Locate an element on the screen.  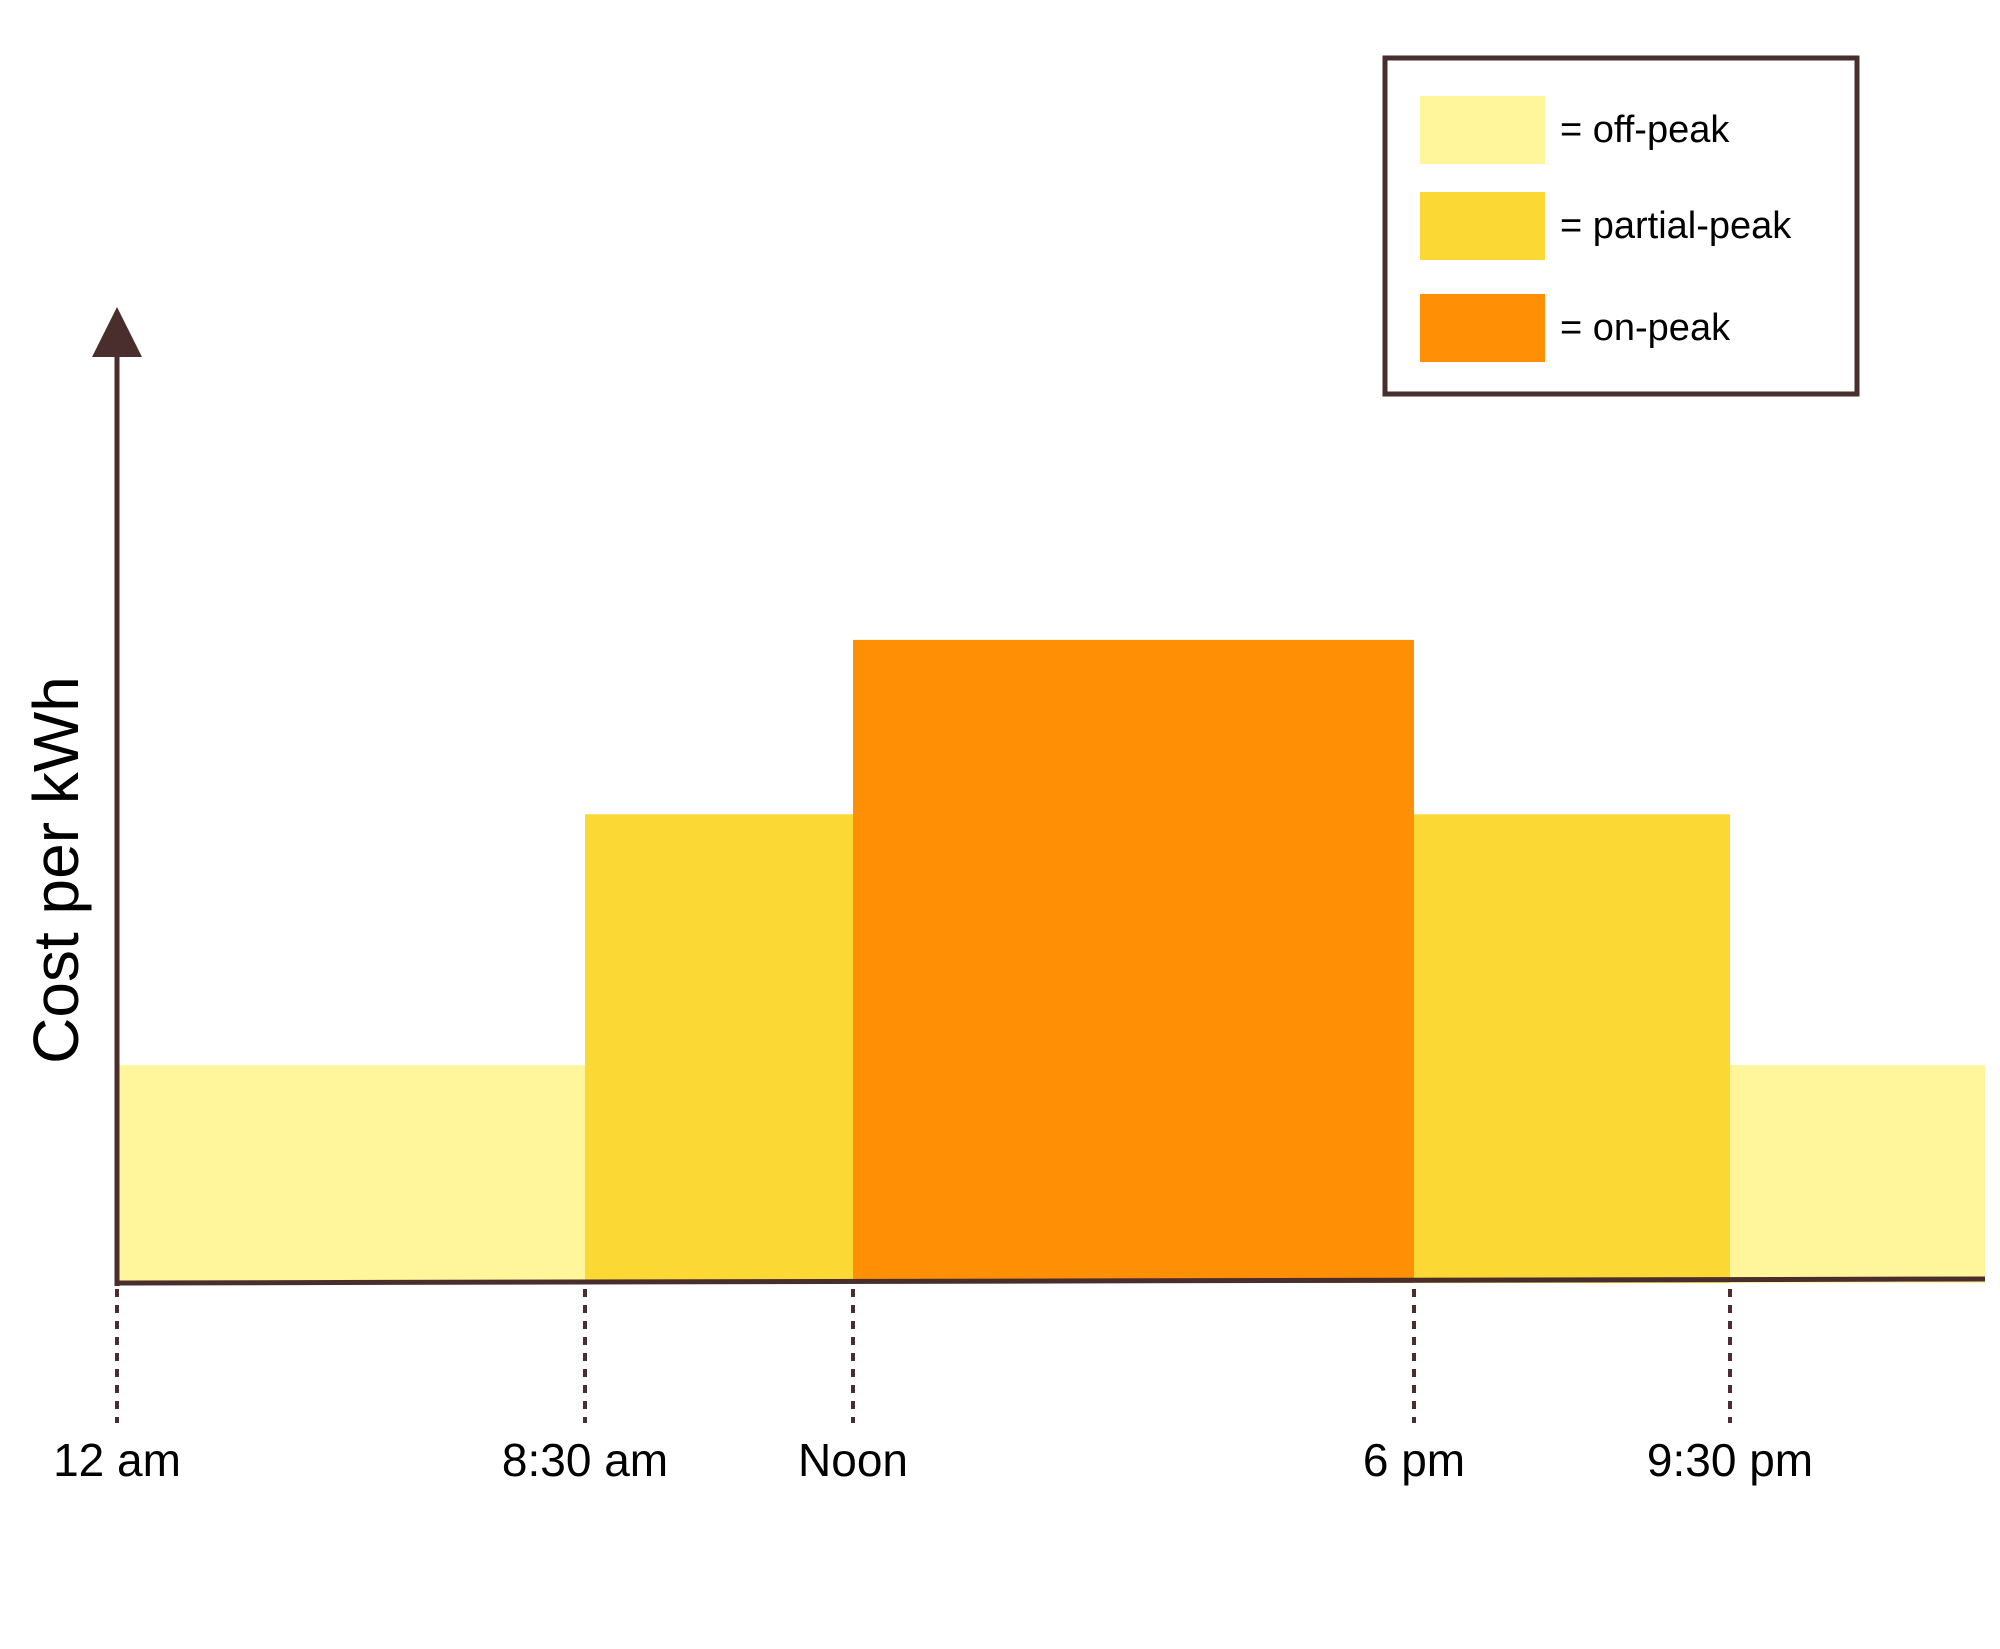
y-axis-label: Cost per kWh is located at coordinates (56, 870).